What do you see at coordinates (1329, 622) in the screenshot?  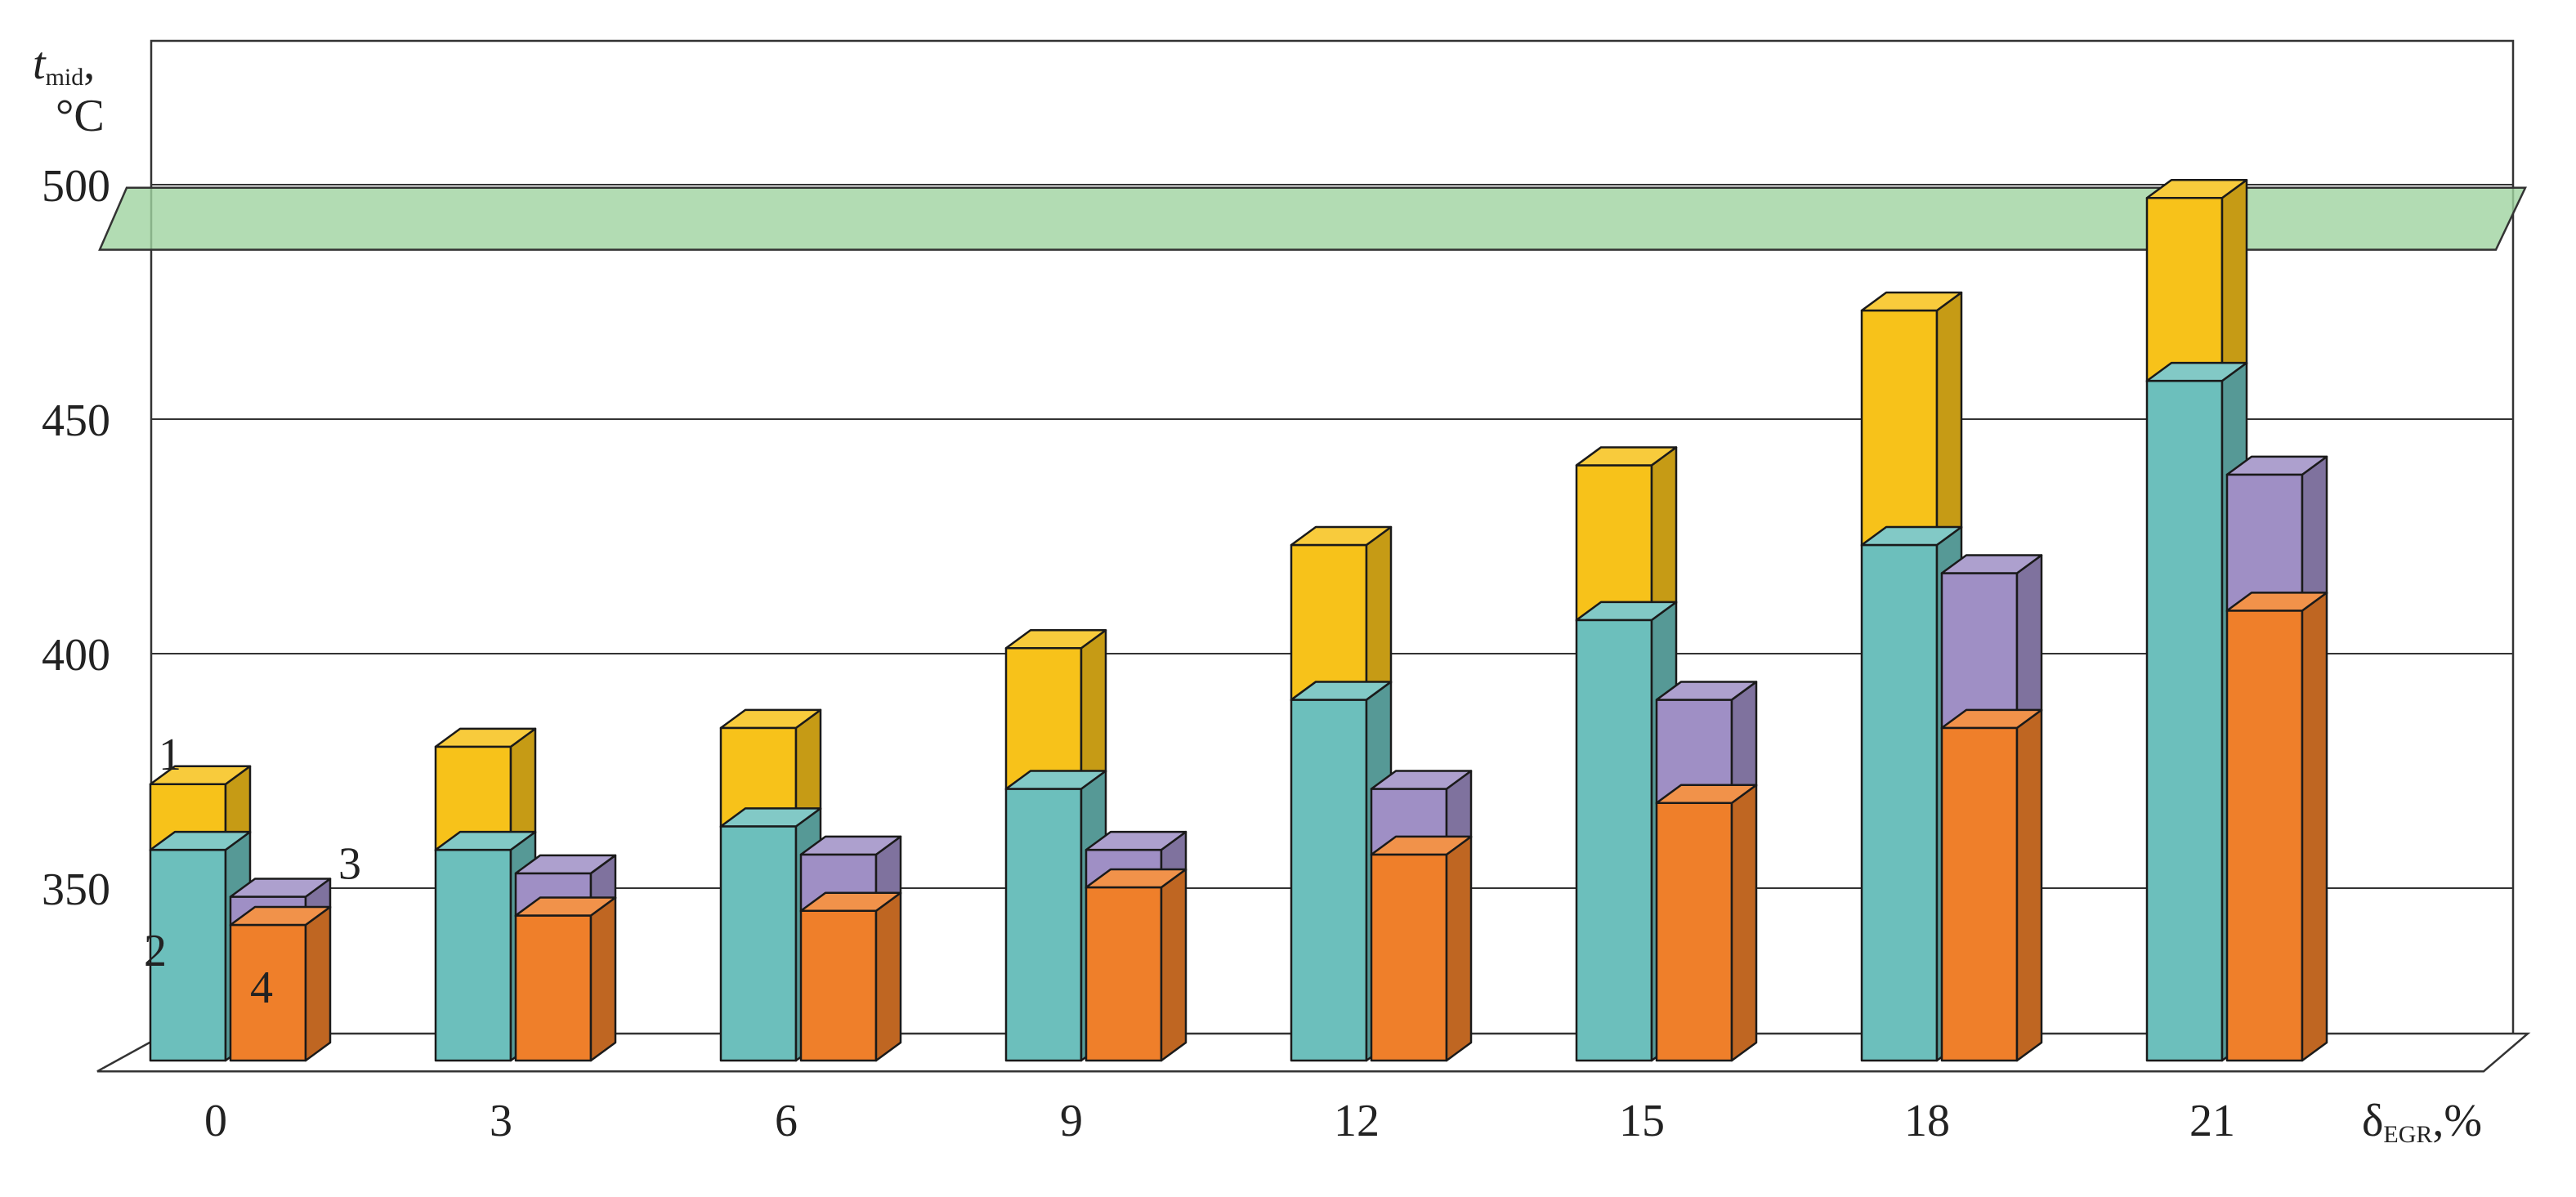 I see `bar-series1-12-front` at bounding box center [1329, 622].